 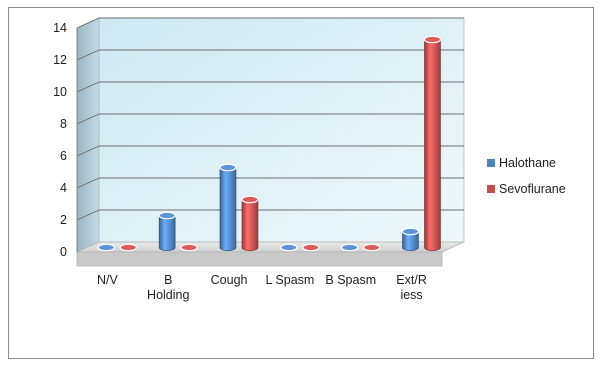 I want to click on x-tick-label: B Spasm, so click(x=350, y=280).